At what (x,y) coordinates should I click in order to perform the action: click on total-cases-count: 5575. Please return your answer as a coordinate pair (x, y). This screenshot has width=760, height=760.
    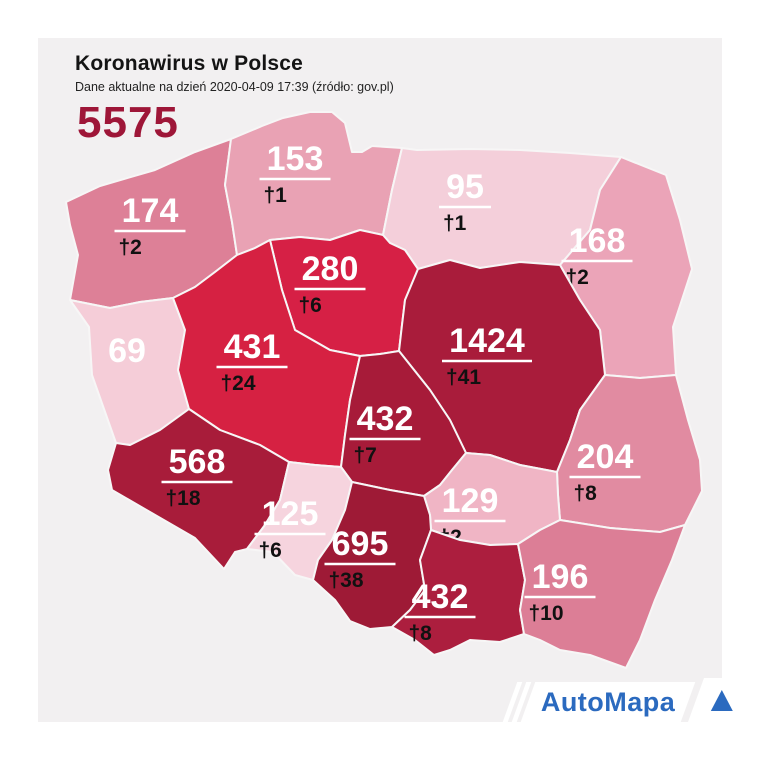
    Looking at the image, I should click on (128, 122).